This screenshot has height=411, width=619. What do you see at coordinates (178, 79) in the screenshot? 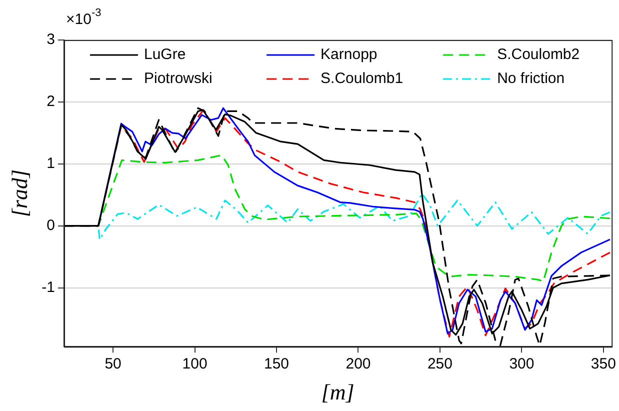
I see `legend-label: Piotrowski` at bounding box center [178, 79].